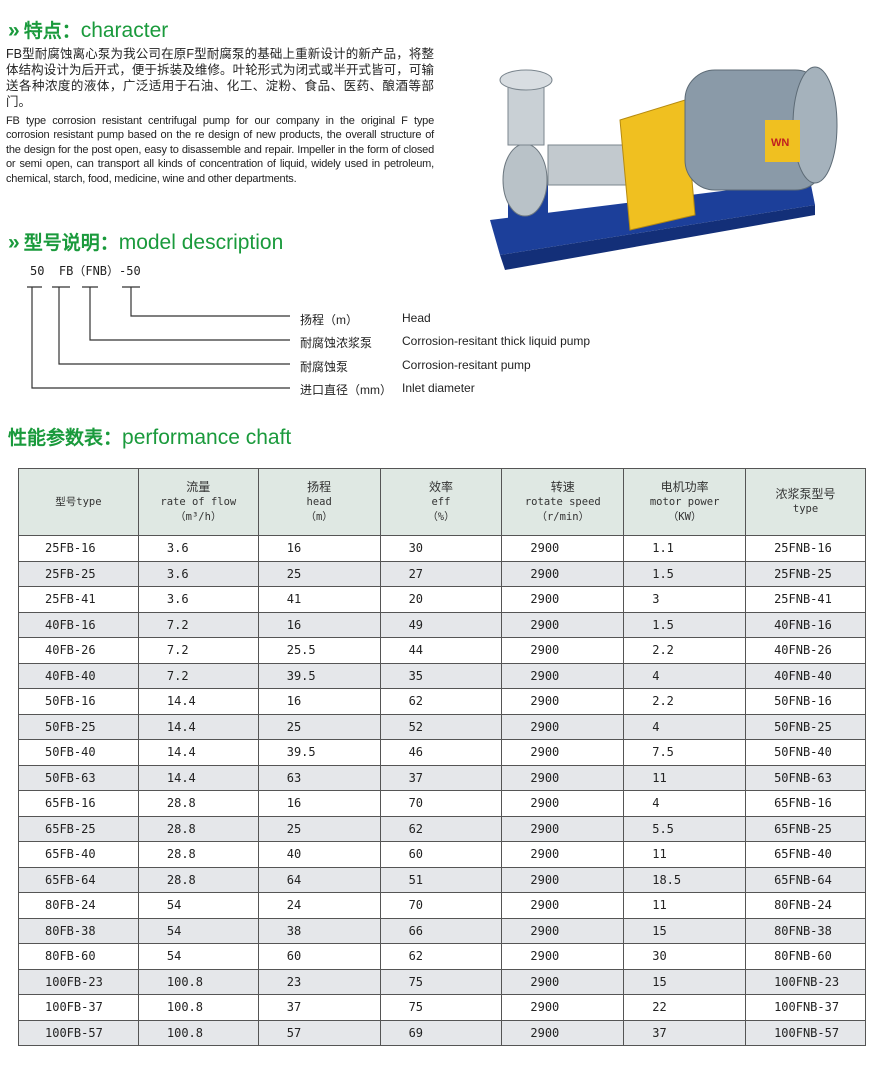  Describe the element at coordinates (198, 516) in the screenshot. I see `column-header-line: （m³/h）` at that location.